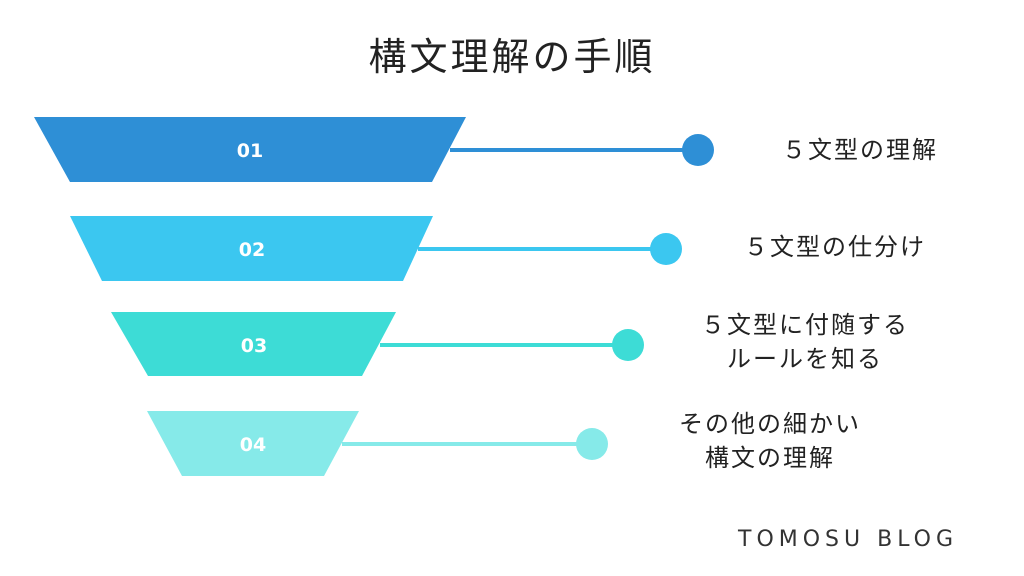 This screenshot has height=576, width=1024. Describe the element at coordinates (770, 441) in the screenshot. I see `stage-label-4: その他の細かい 構文の理解` at that location.